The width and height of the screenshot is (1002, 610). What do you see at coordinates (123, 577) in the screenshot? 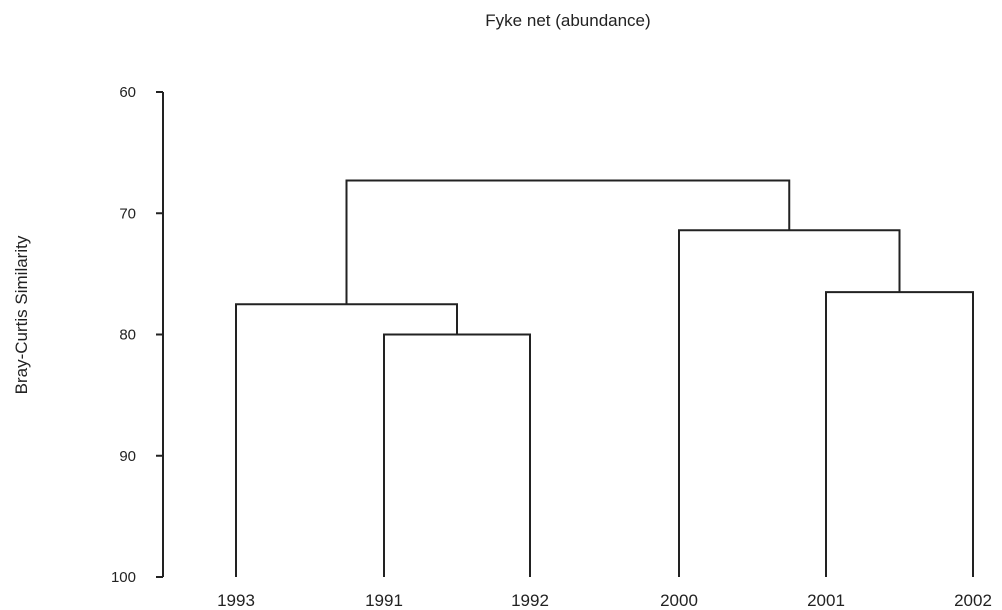
I see `y-tick-label-100: 100` at bounding box center [123, 577].